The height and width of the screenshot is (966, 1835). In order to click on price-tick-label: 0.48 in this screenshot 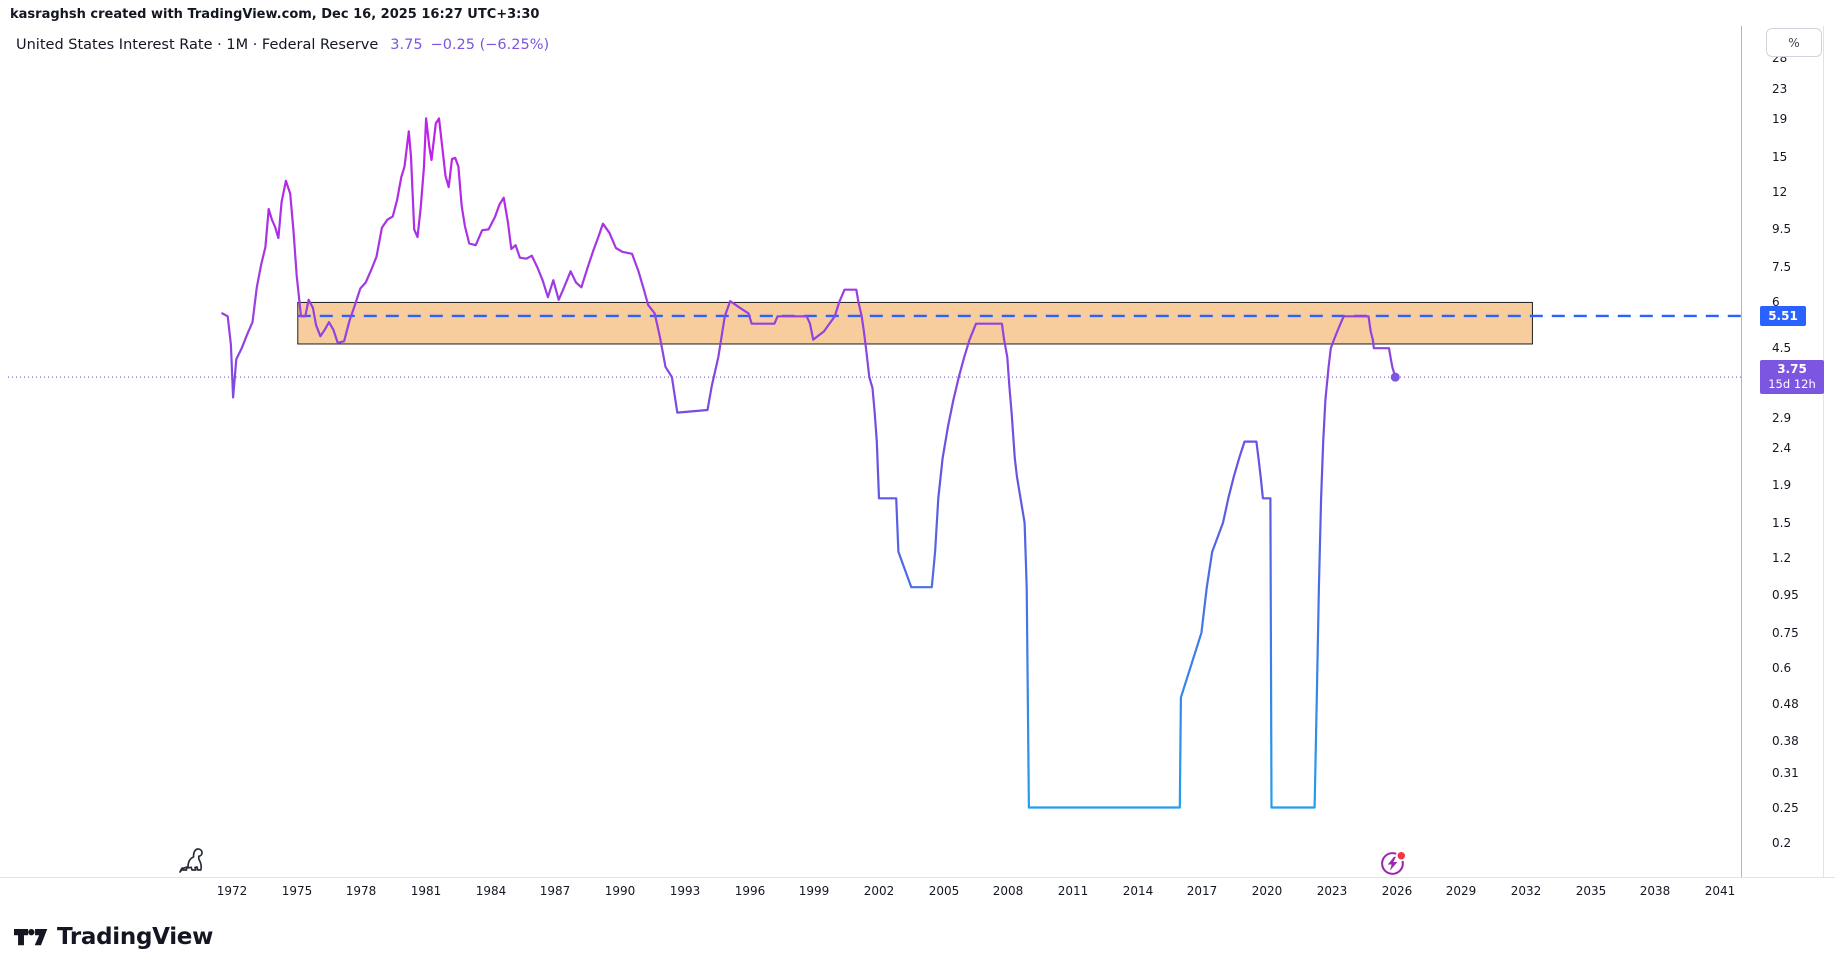, I will do `click(1785, 704)`.